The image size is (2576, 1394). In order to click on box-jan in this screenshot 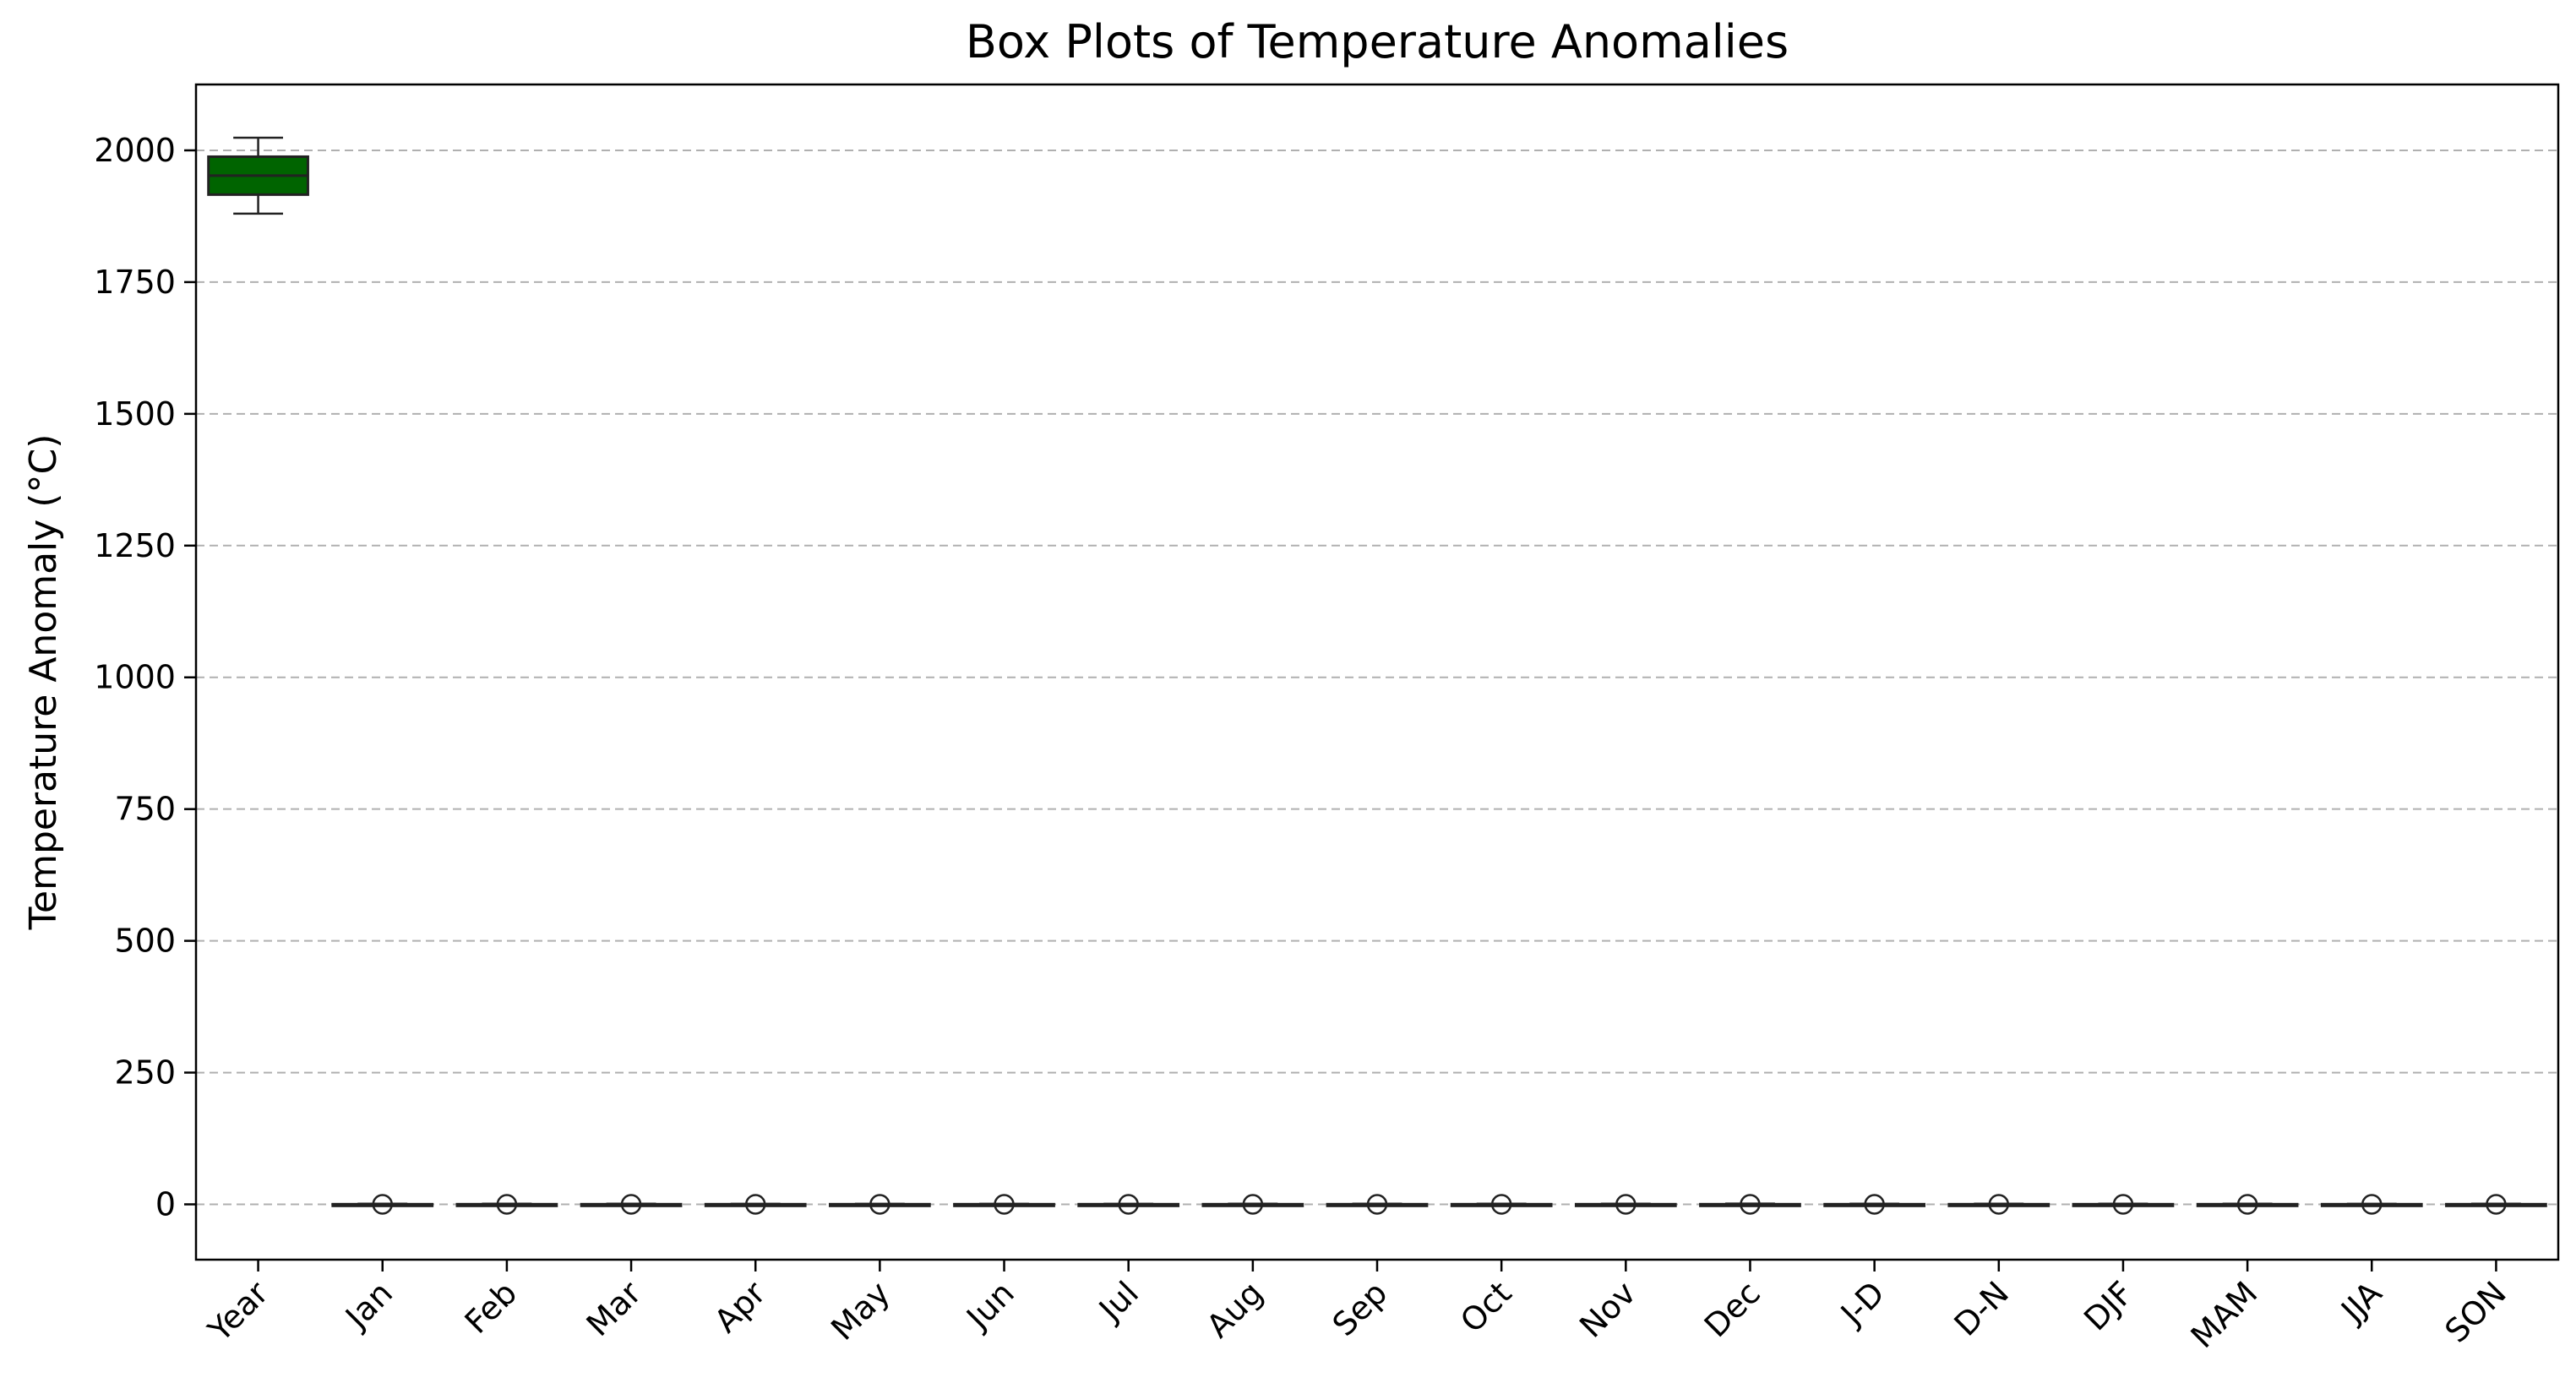, I will do `click(382, 1204)`.